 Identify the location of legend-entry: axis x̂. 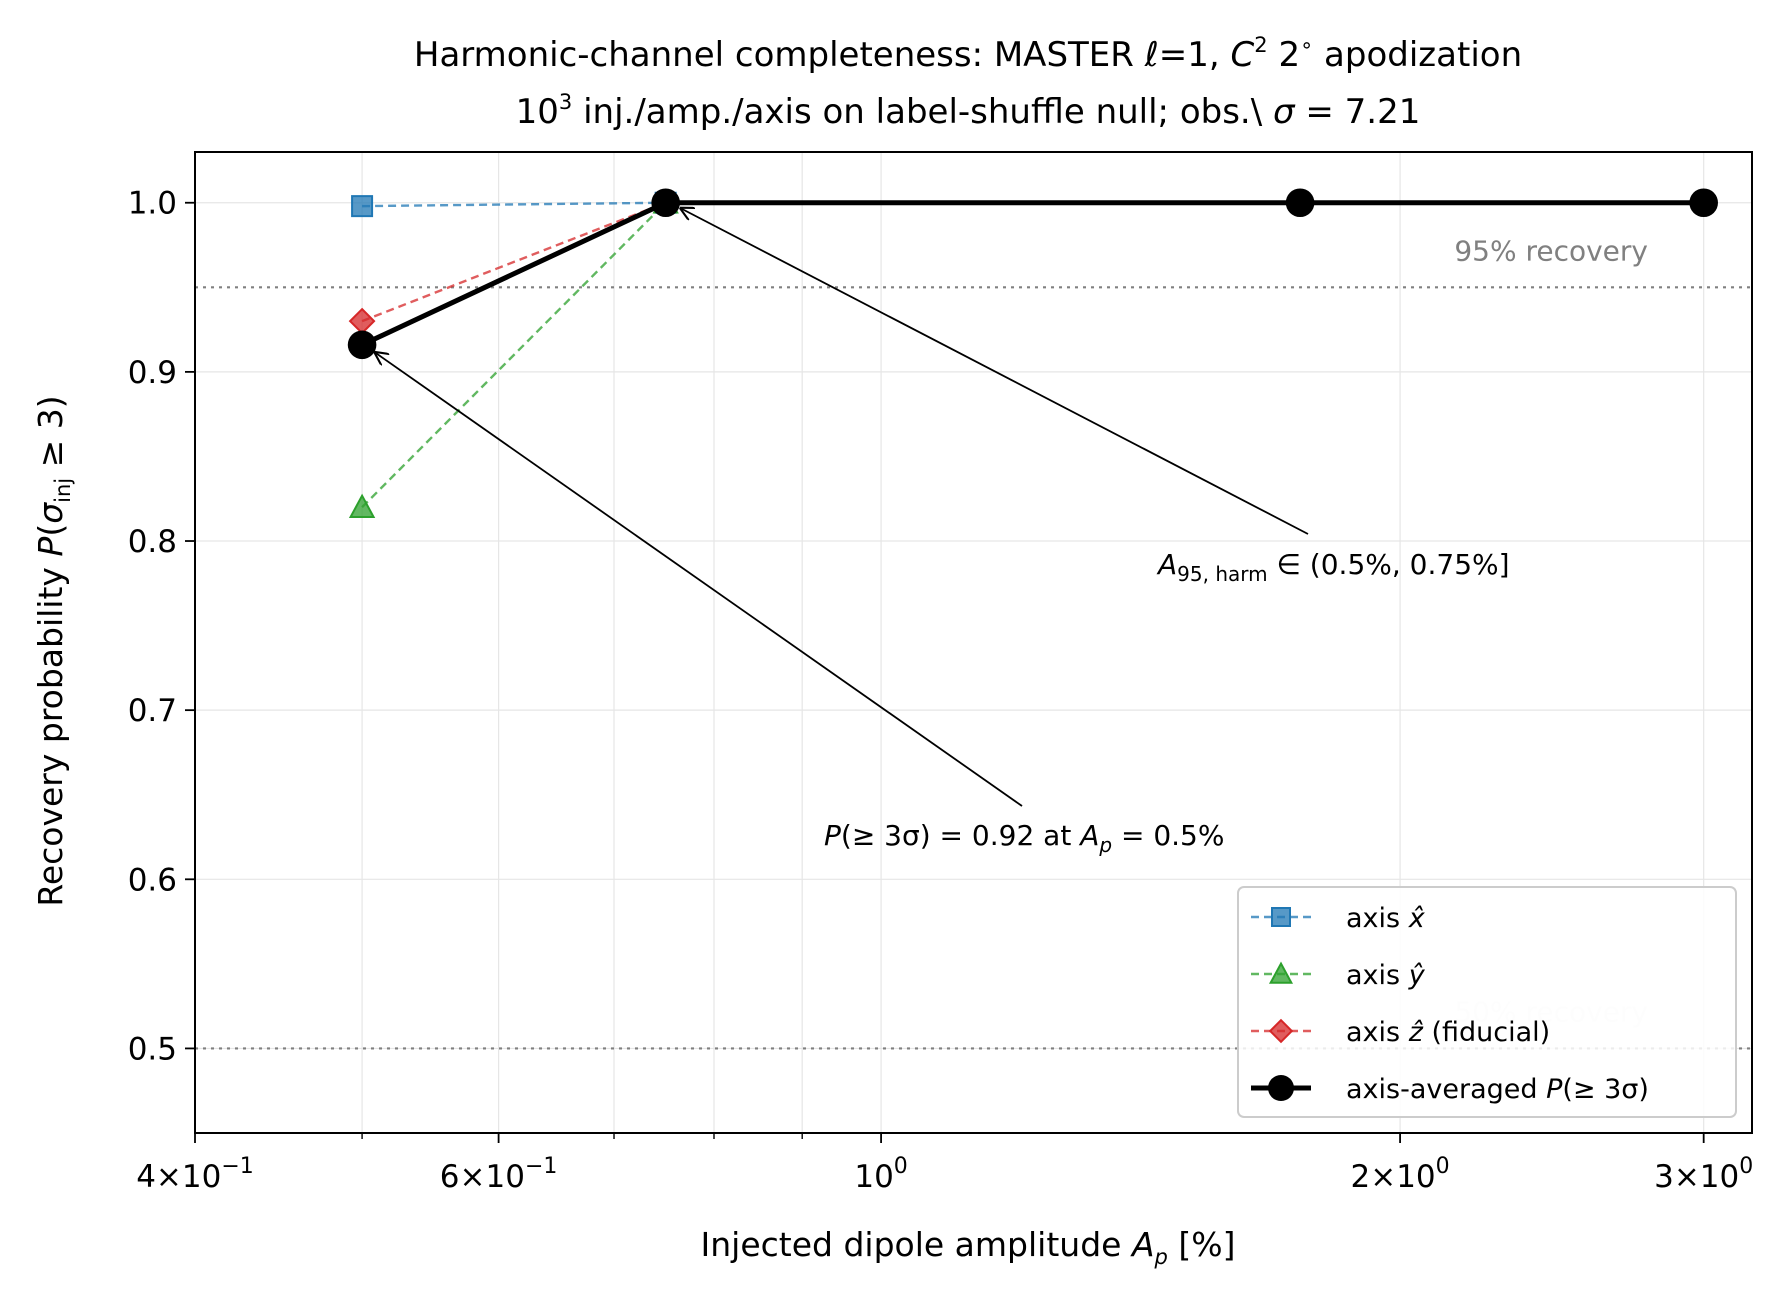
(1338, 918).